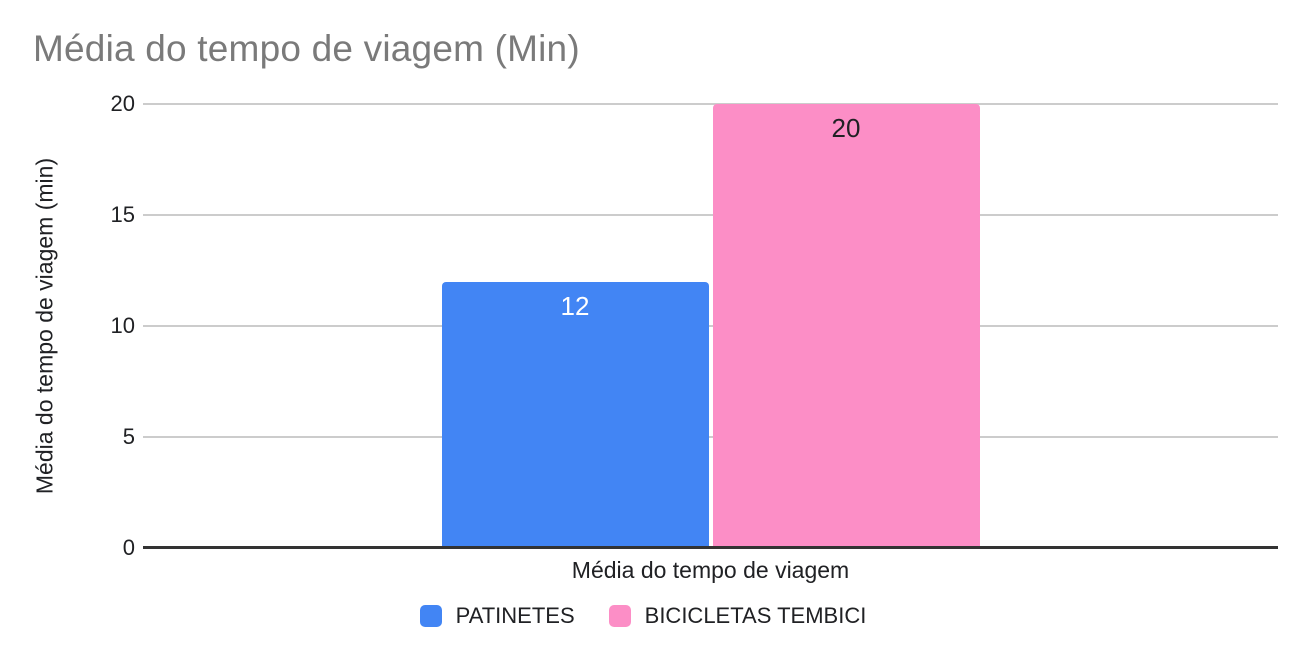 Image resolution: width=1312 pixels, height=664 pixels. I want to click on legend-item-bicicletas-tembici: BICICLETAS TEMBICI, so click(737, 616).